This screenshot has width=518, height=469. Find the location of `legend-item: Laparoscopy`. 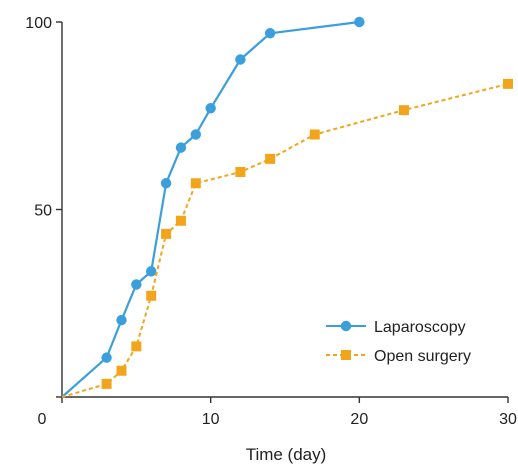

legend-item: Laparoscopy is located at coordinates (396, 327).